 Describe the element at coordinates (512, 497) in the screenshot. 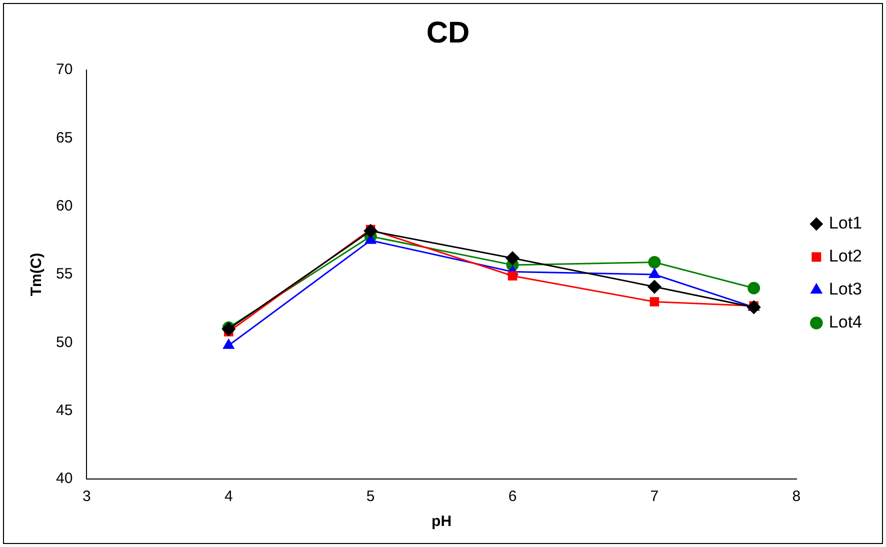

I see `x-tick-label: 6` at that location.